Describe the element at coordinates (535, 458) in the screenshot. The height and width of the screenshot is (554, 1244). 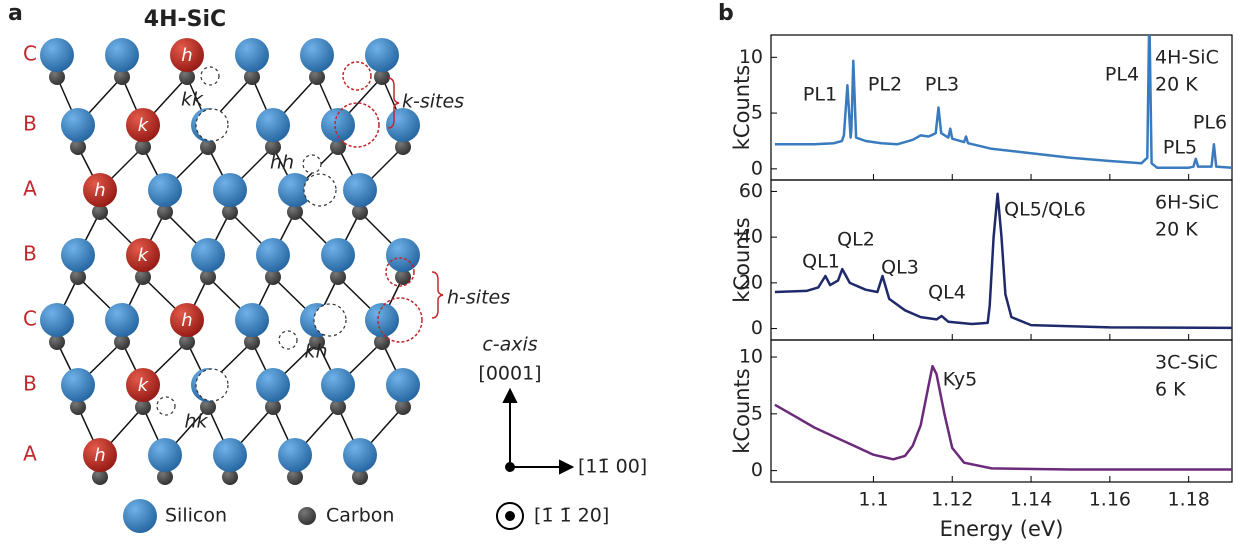
I see `axes-arrows` at that location.